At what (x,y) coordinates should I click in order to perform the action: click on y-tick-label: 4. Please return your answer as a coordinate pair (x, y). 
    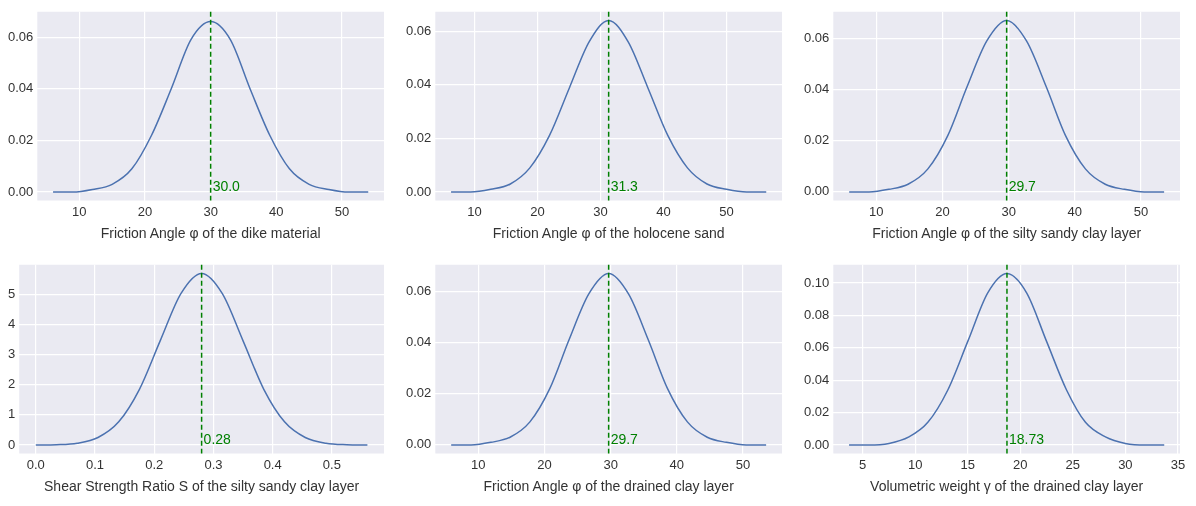
    Looking at the image, I should click on (12, 324).